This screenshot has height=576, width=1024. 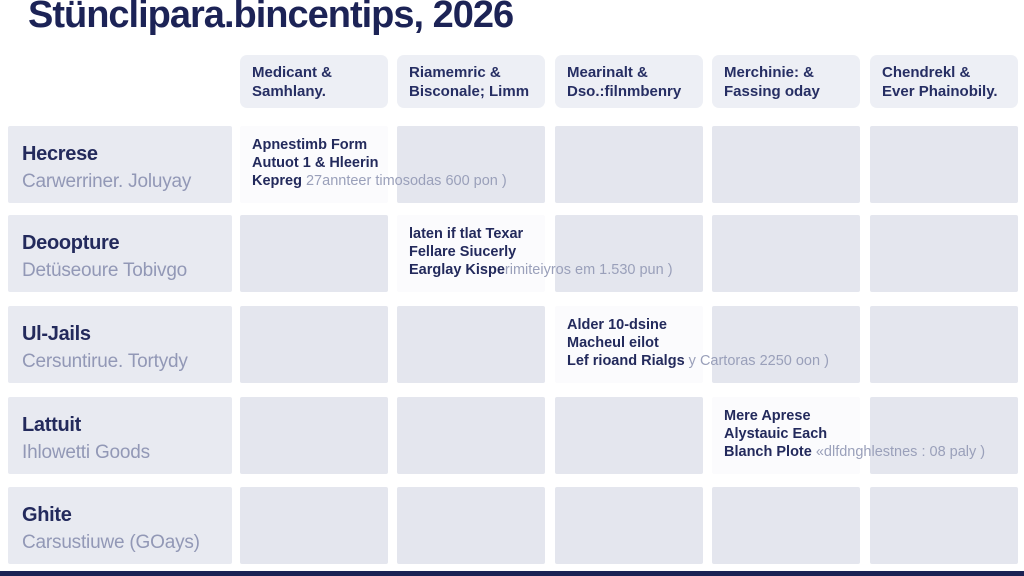 I want to click on cell-line-bold: Blanch Plote, so click(x=768, y=452).